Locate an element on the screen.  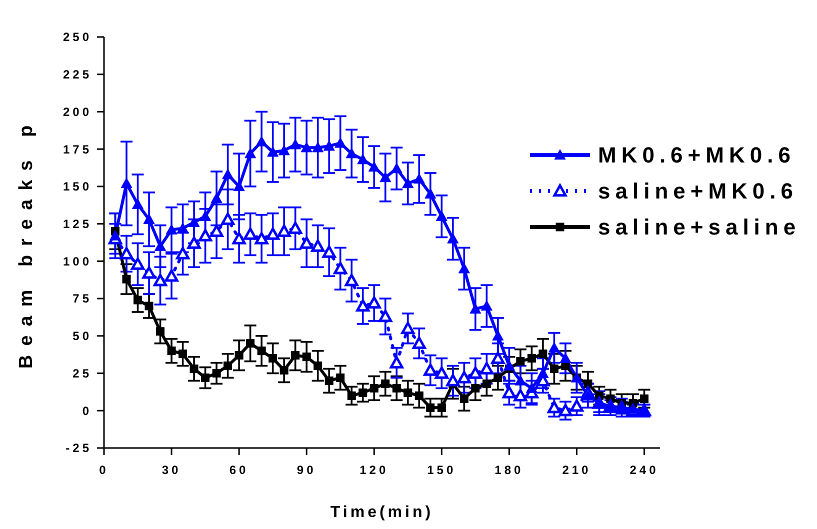
y-tick-label: 125 is located at coordinates (77, 224).